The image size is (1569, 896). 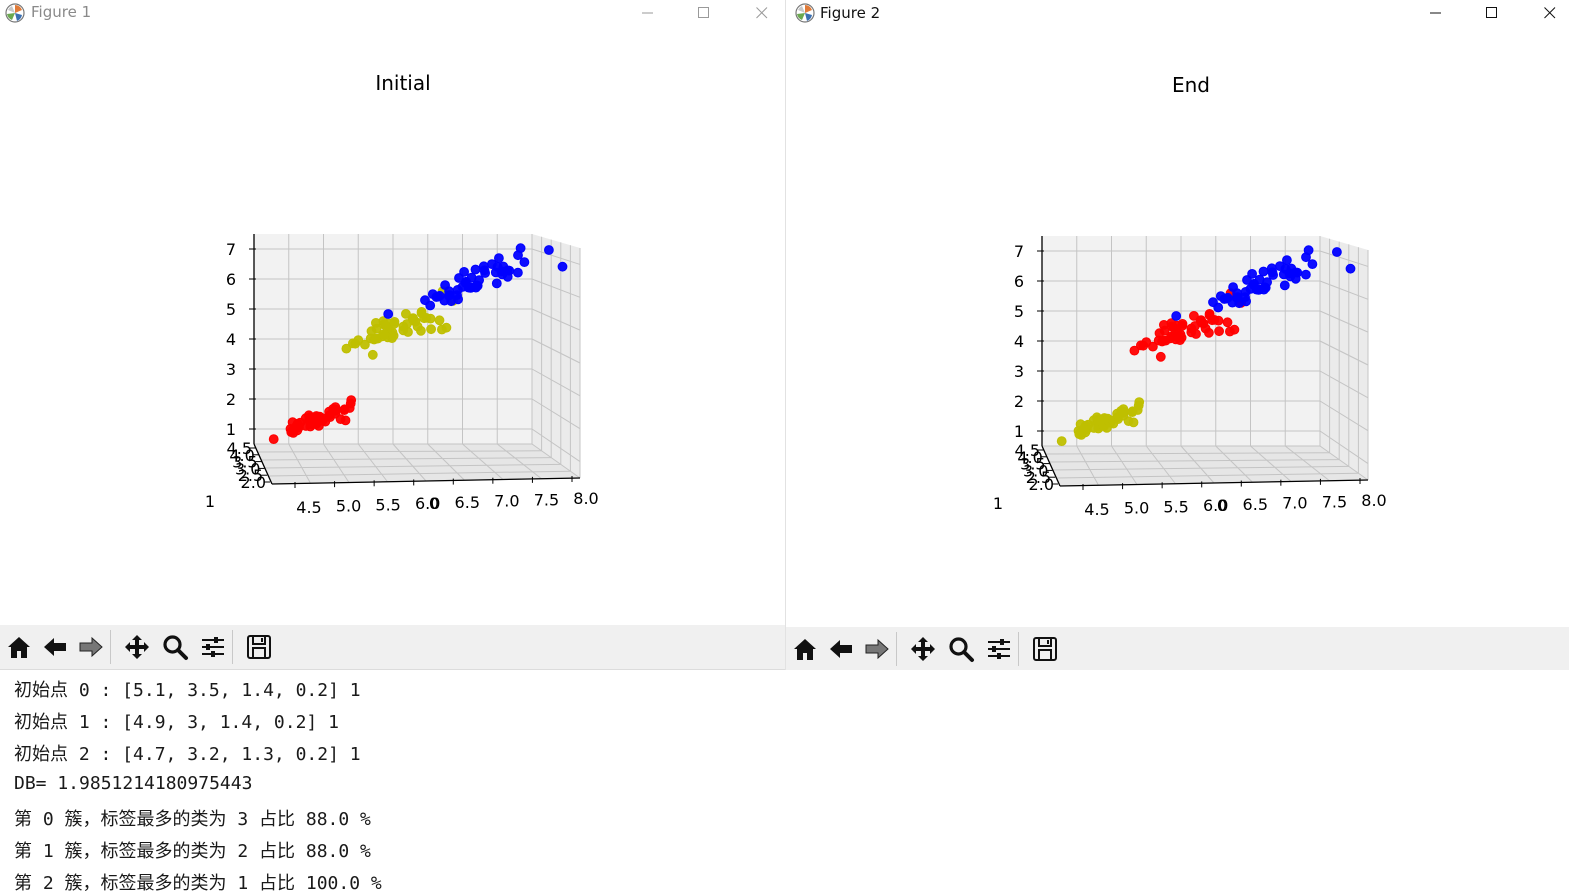 What do you see at coordinates (348, 506) in the screenshot?
I see `x-tick-label: 5.0` at bounding box center [348, 506].